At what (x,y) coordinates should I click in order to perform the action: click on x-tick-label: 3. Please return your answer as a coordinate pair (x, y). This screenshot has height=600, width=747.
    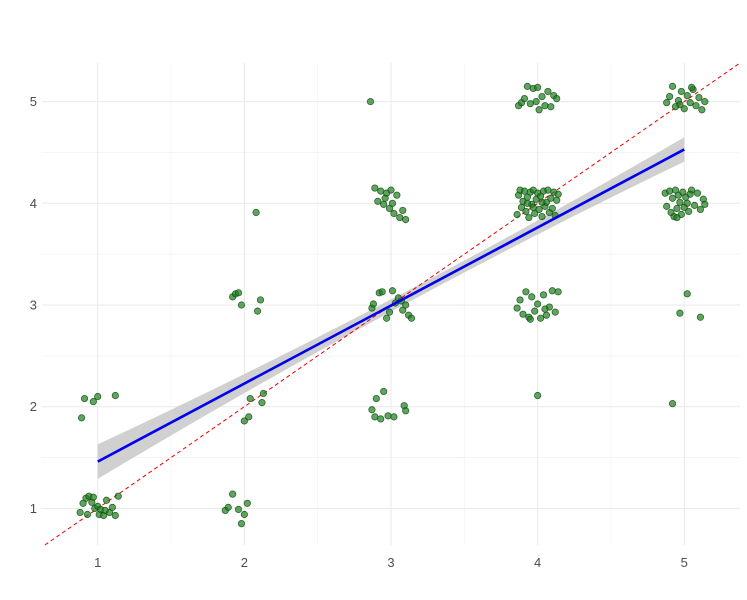
    Looking at the image, I should click on (390, 562).